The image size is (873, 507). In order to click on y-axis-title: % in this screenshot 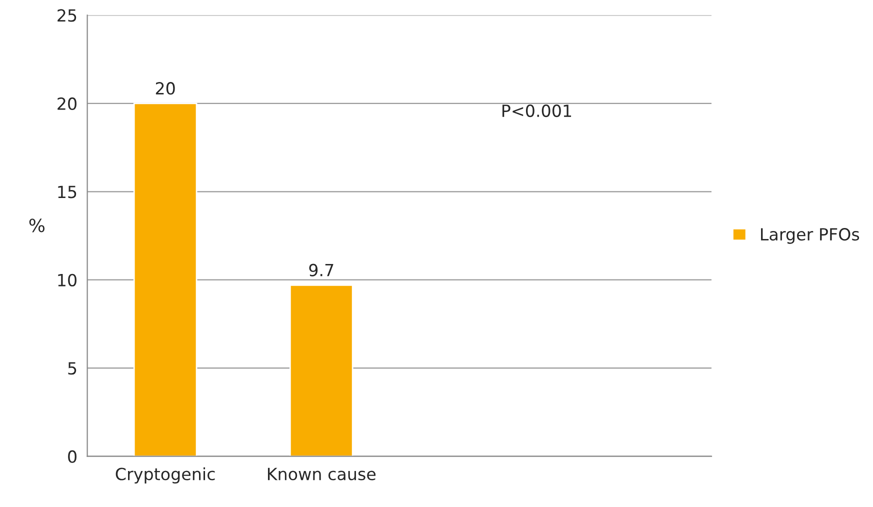, I will do `click(37, 225)`.